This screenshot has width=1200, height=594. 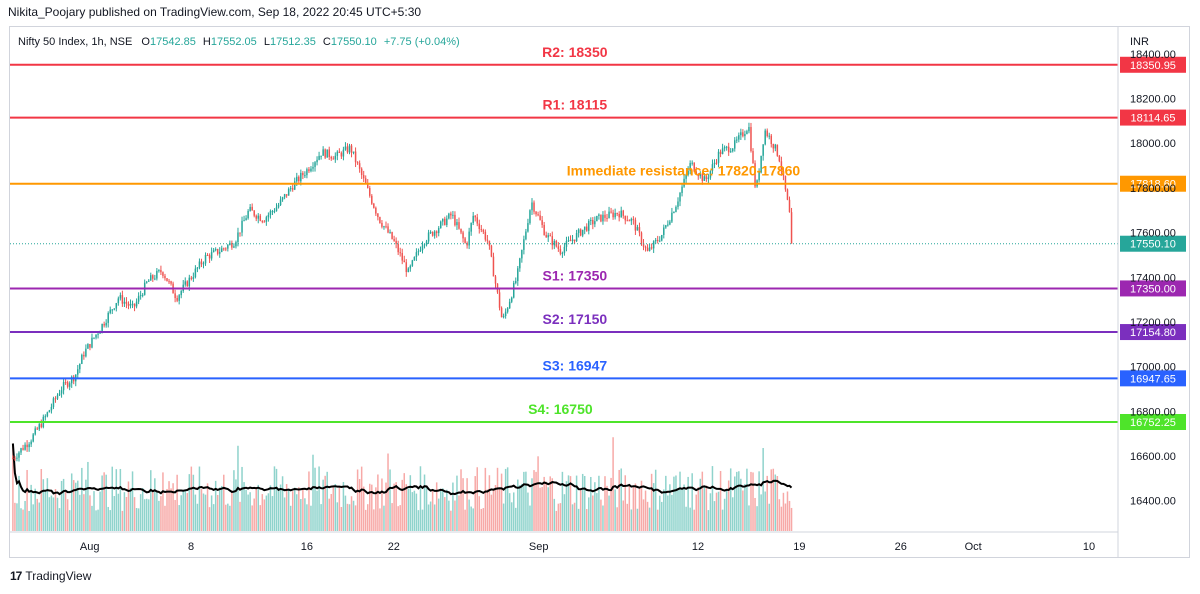 I want to click on y-tick-label: 17400.00, so click(x=1153, y=278).